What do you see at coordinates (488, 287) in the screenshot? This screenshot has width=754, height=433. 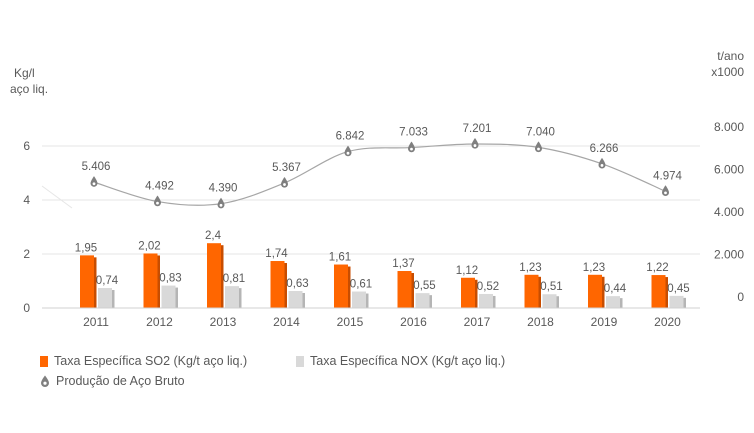 I see `data-label-nox: 0,52` at bounding box center [488, 287].